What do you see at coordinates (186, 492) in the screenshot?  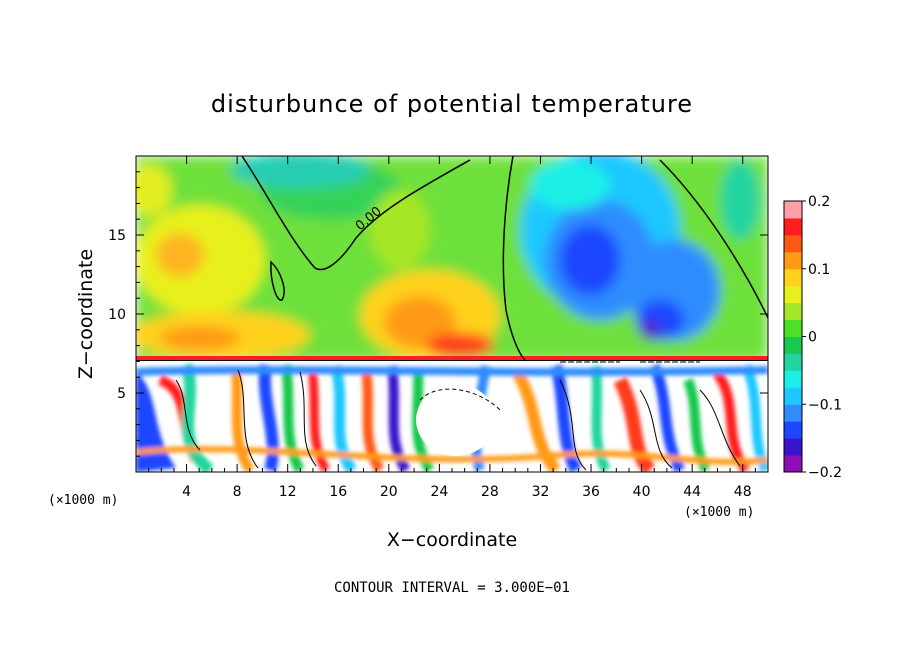 I see `x-tick-label: 4` at bounding box center [186, 492].